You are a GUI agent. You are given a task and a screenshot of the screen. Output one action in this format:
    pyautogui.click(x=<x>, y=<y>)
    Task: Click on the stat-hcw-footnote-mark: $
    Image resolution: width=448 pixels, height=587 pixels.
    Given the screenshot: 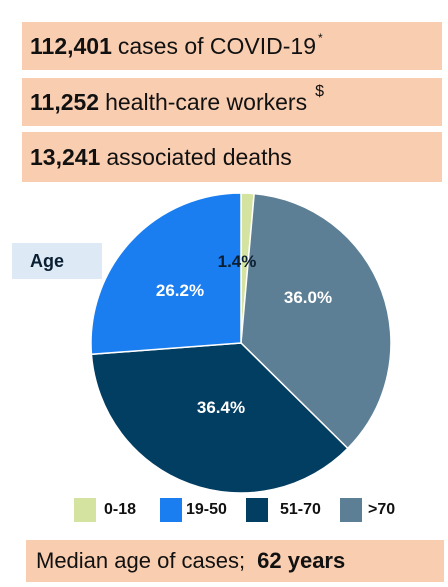 What is the action you would take?
    pyautogui.click(x=319, y=91)
    